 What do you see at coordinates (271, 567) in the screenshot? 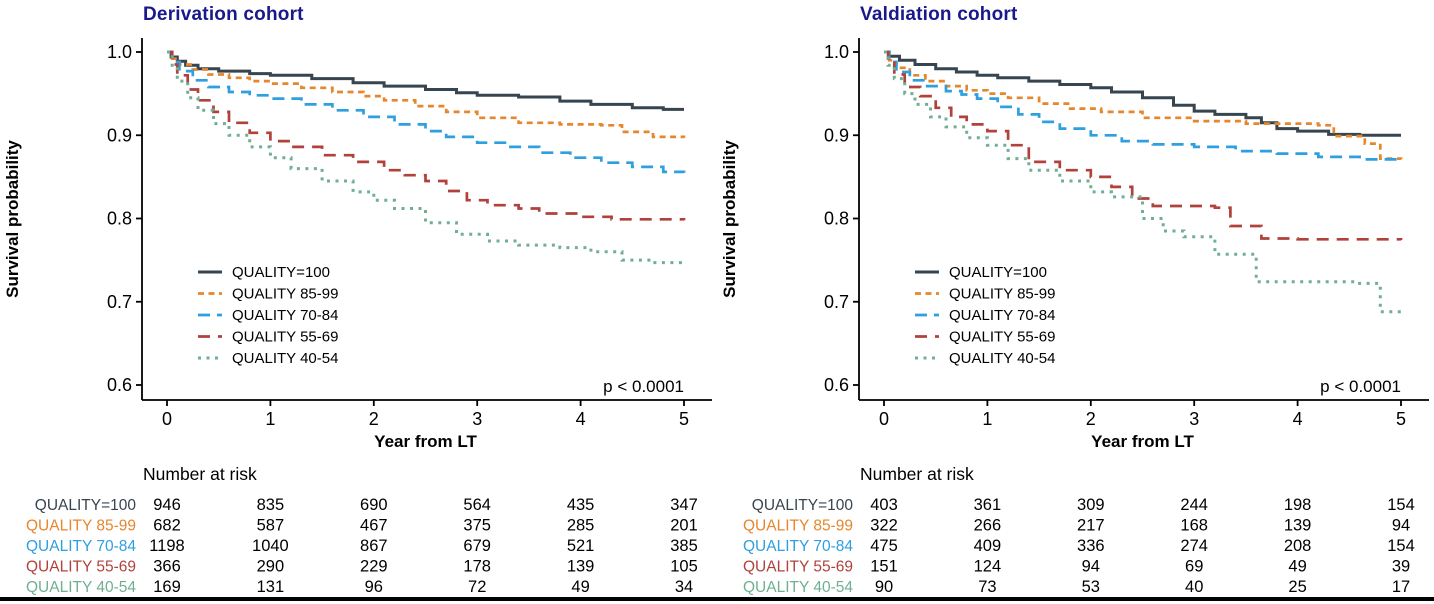
I see `risk-count-quality-55-69-t1: 290` at bounding box center [271, 567].